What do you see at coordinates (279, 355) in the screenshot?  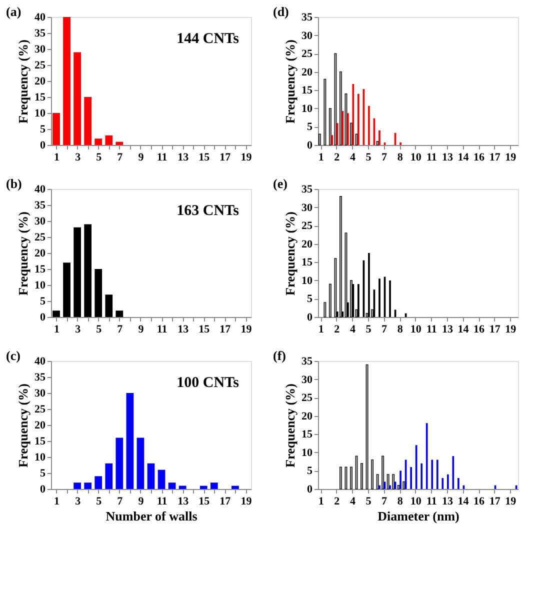 I see `chart-title: (f)` at bounding box center [279, 355].